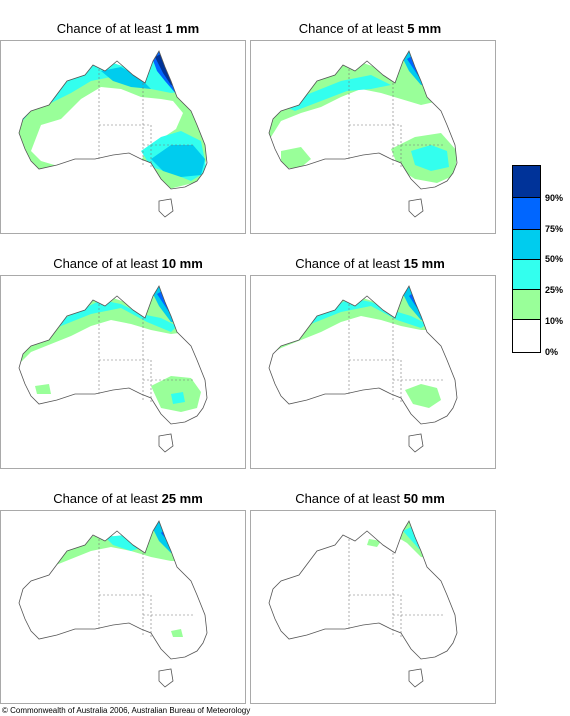 Image resolution: width=570 pixels, height=716 pixels. Describe the element at coordinates (552, 352) in the screenshot. I see `legend-label-0: 0%` at that location.